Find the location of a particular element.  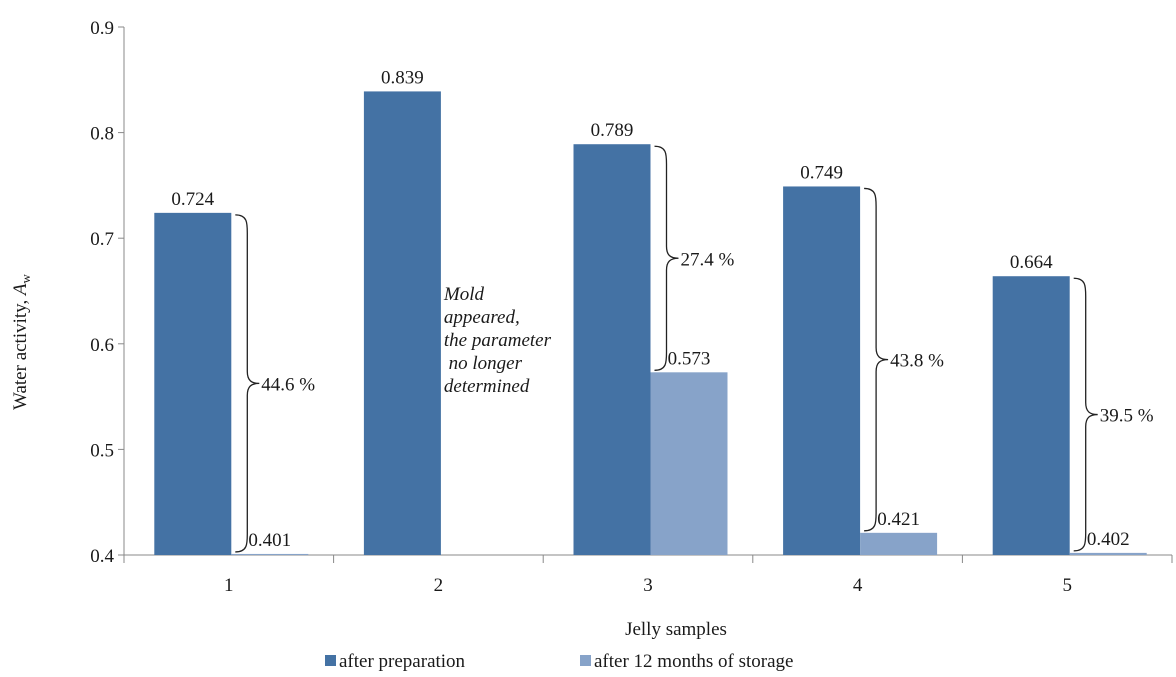

percent-change-label: 43.8 % is located at coordinates (917, 361).